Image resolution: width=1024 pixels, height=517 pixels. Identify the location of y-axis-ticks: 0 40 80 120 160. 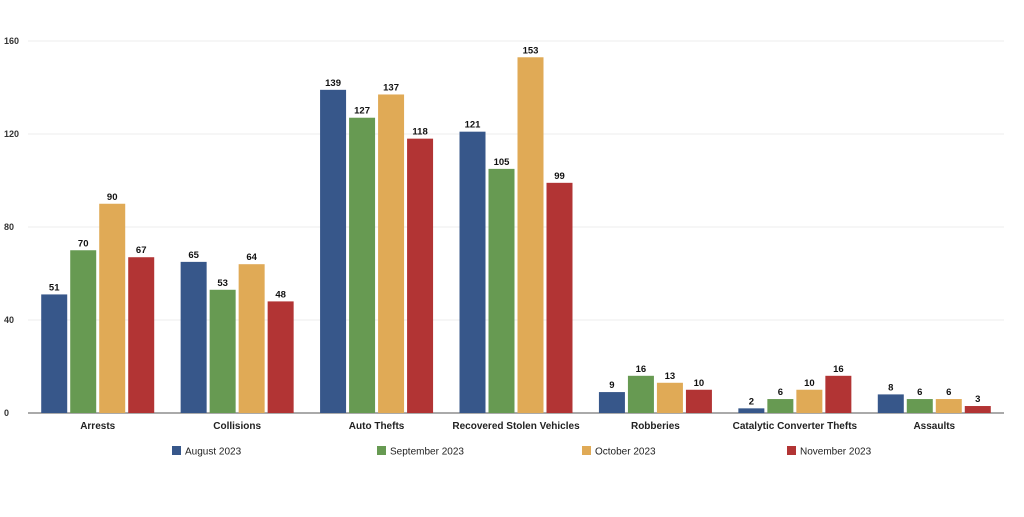
(11, 227).